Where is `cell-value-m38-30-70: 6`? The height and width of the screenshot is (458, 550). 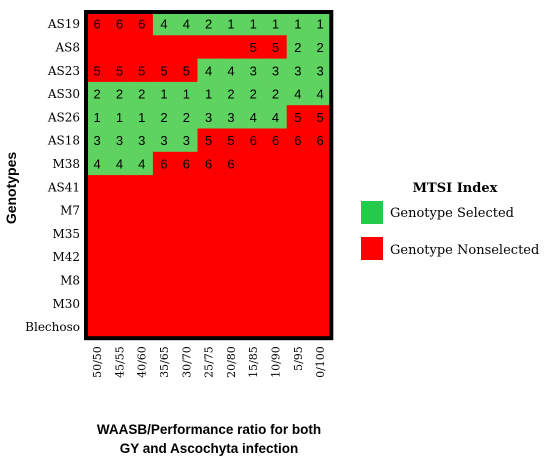 cell-value-m38-30-70: 6 is located at coordinates (186, 163).